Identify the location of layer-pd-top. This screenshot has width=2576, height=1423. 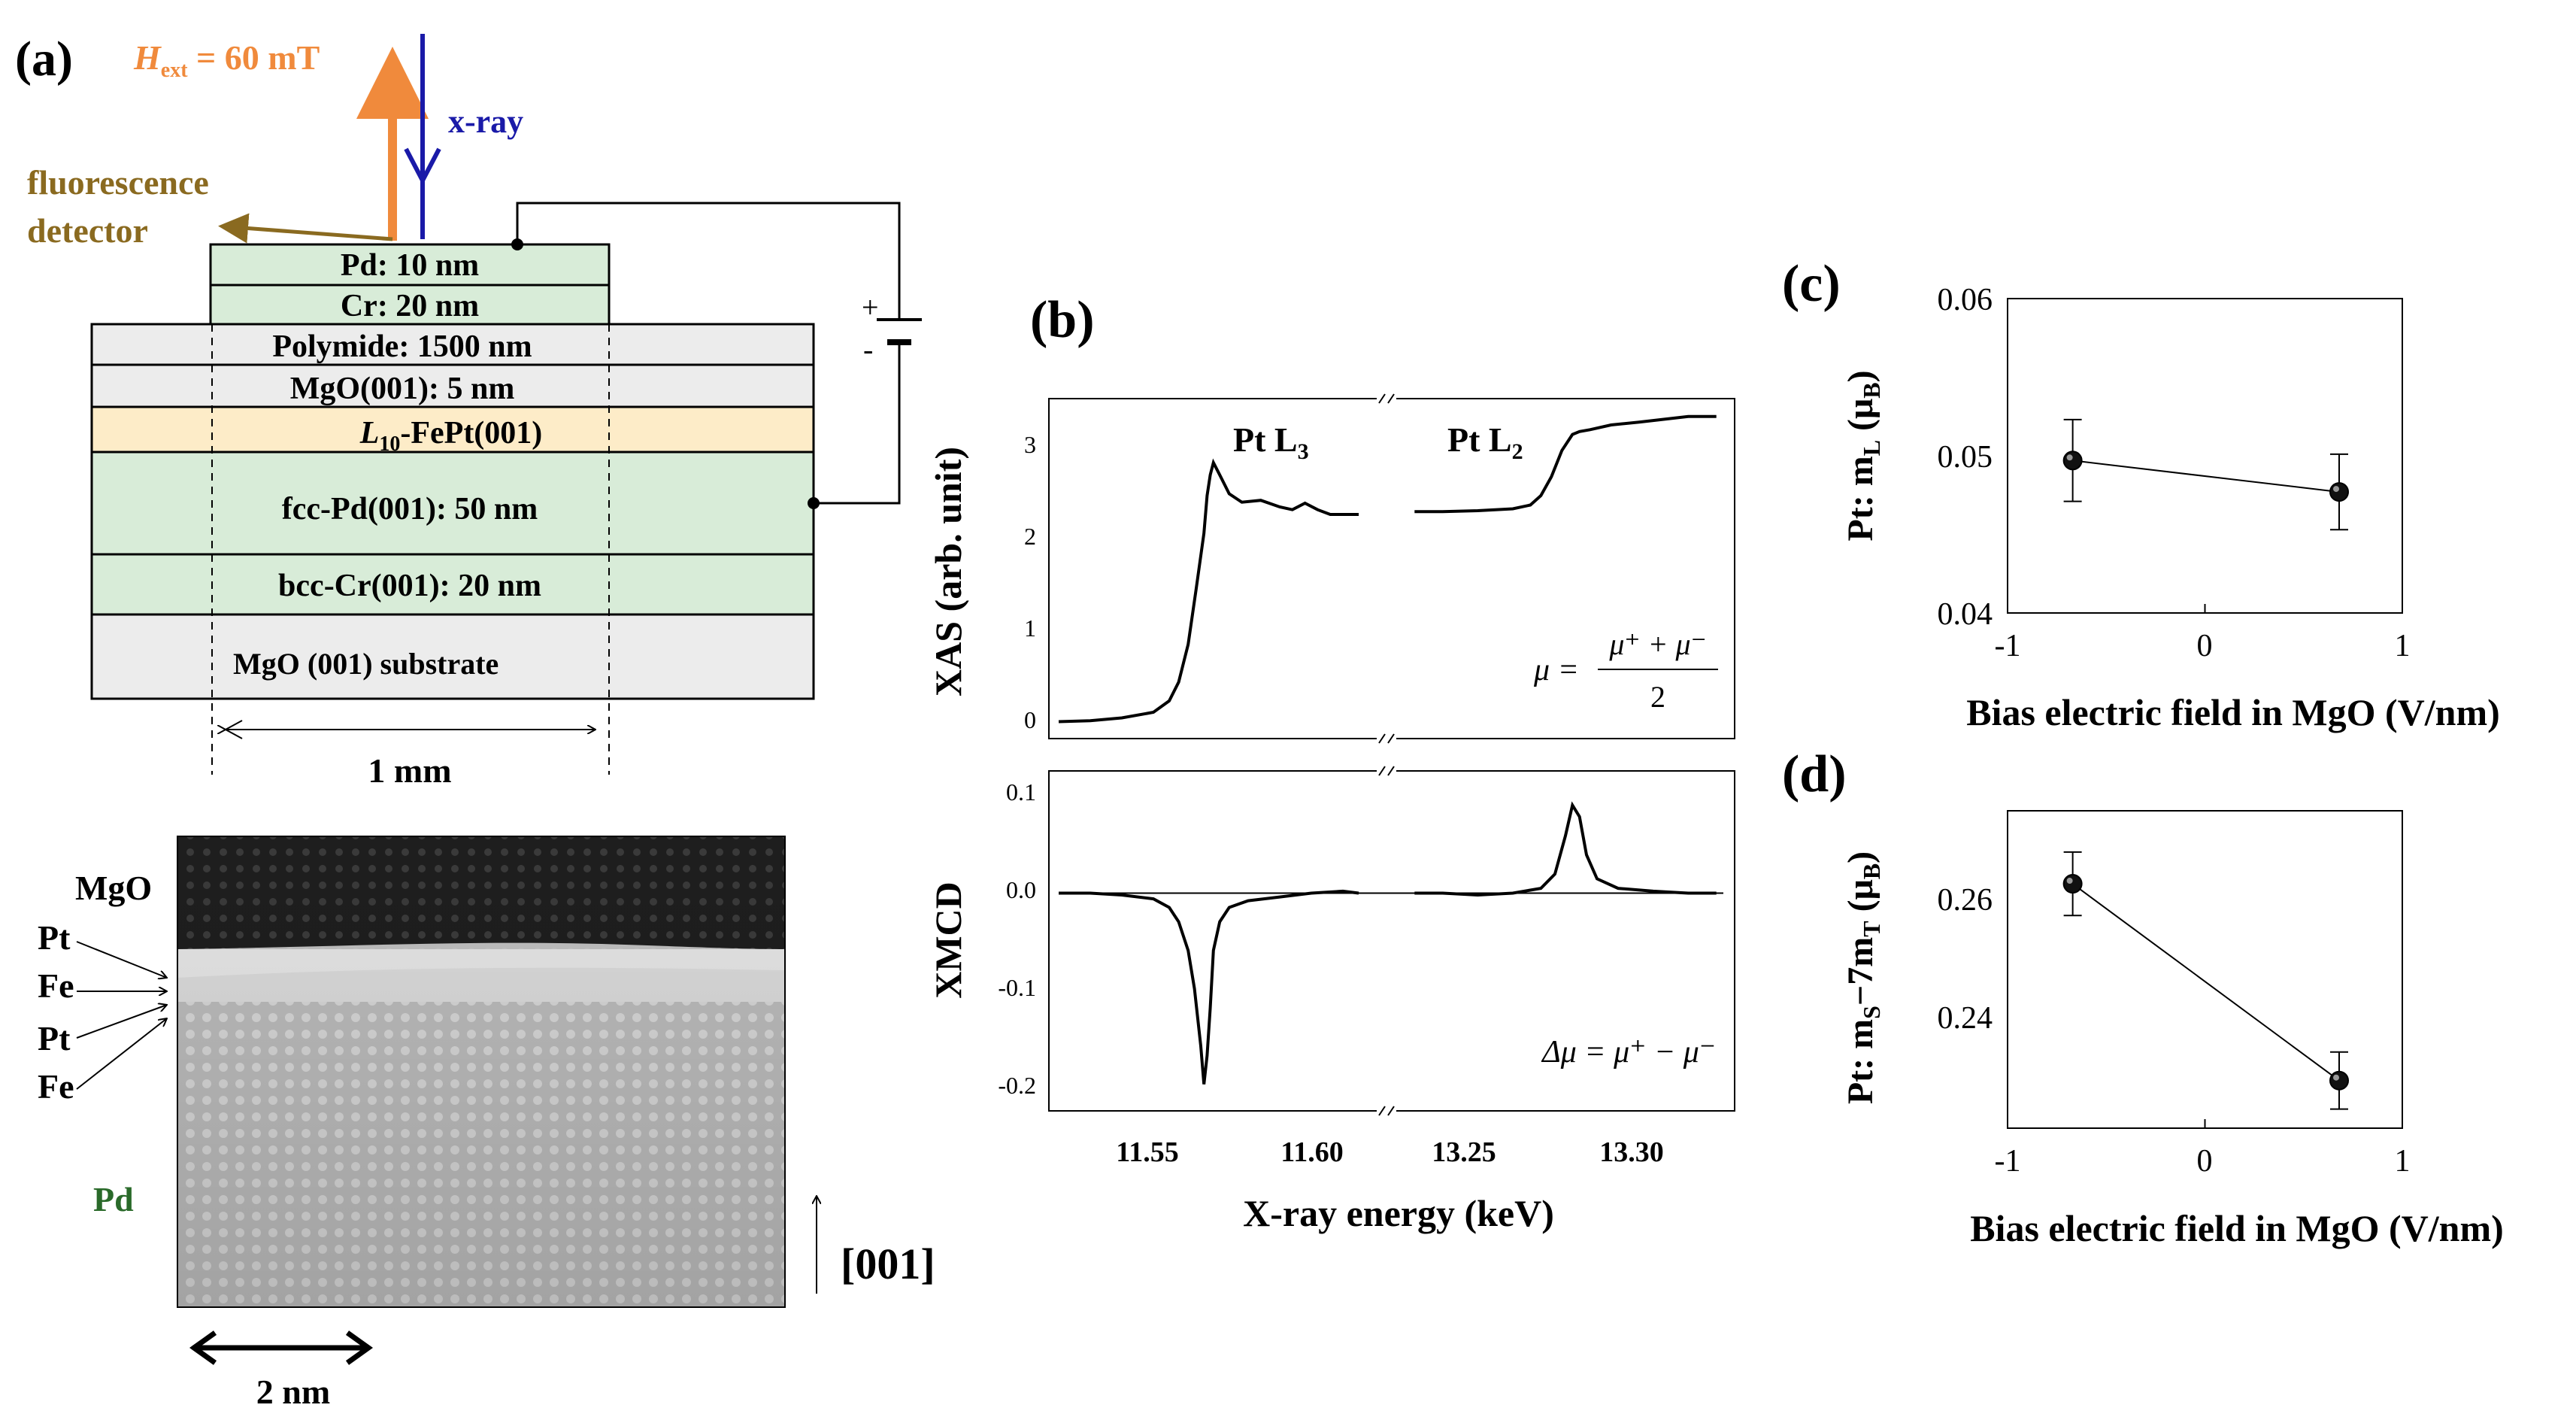
(410, 265).